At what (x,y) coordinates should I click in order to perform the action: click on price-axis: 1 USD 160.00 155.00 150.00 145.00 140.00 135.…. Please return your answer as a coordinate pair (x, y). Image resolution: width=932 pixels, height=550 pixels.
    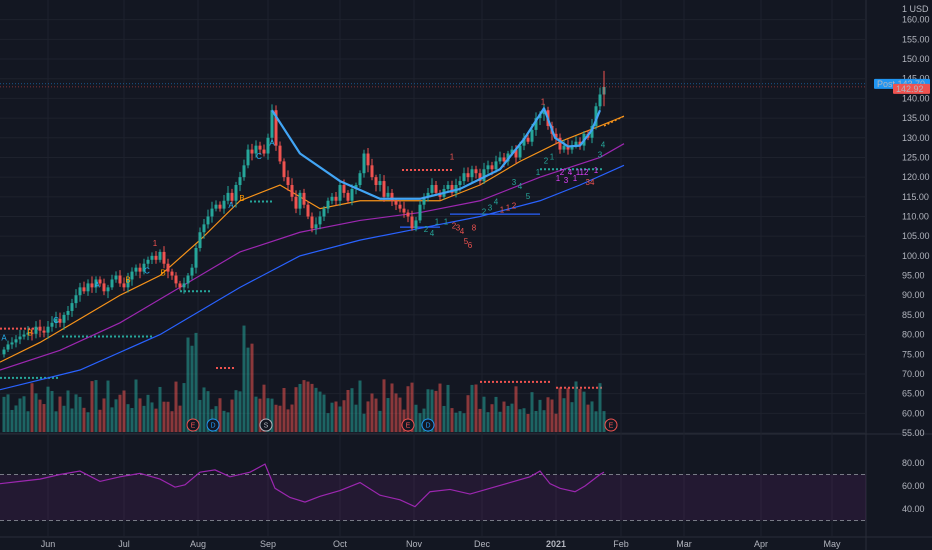
    Looking at the image, I should click on (916, 221).